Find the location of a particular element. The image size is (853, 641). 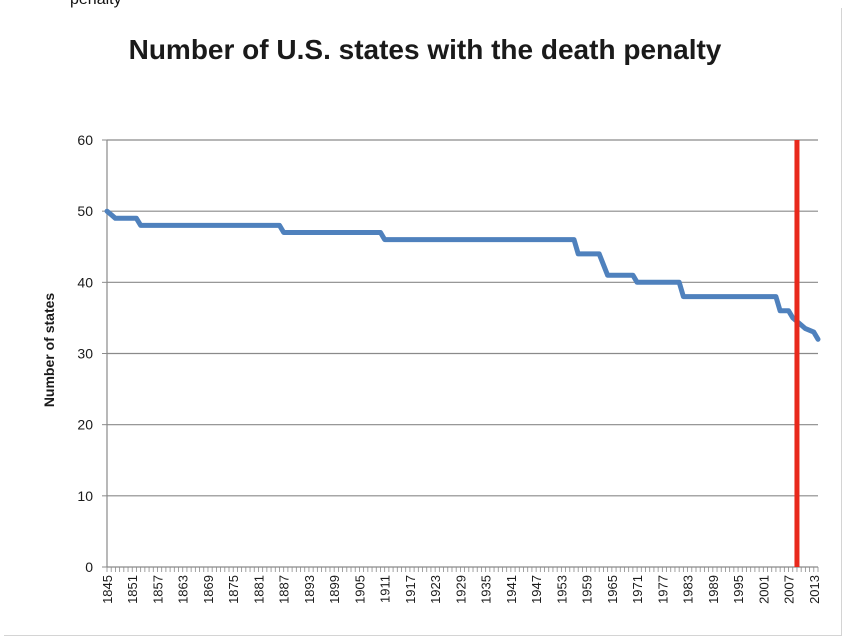

y-tick-label-20: 20 is located at coordinates (85, 425).